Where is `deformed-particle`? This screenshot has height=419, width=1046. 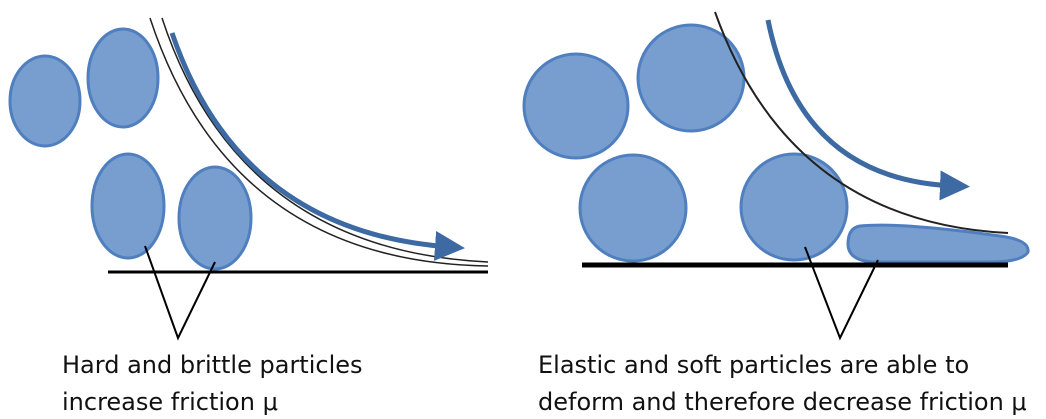 deformed-particle is located at coordinates (938, 243).